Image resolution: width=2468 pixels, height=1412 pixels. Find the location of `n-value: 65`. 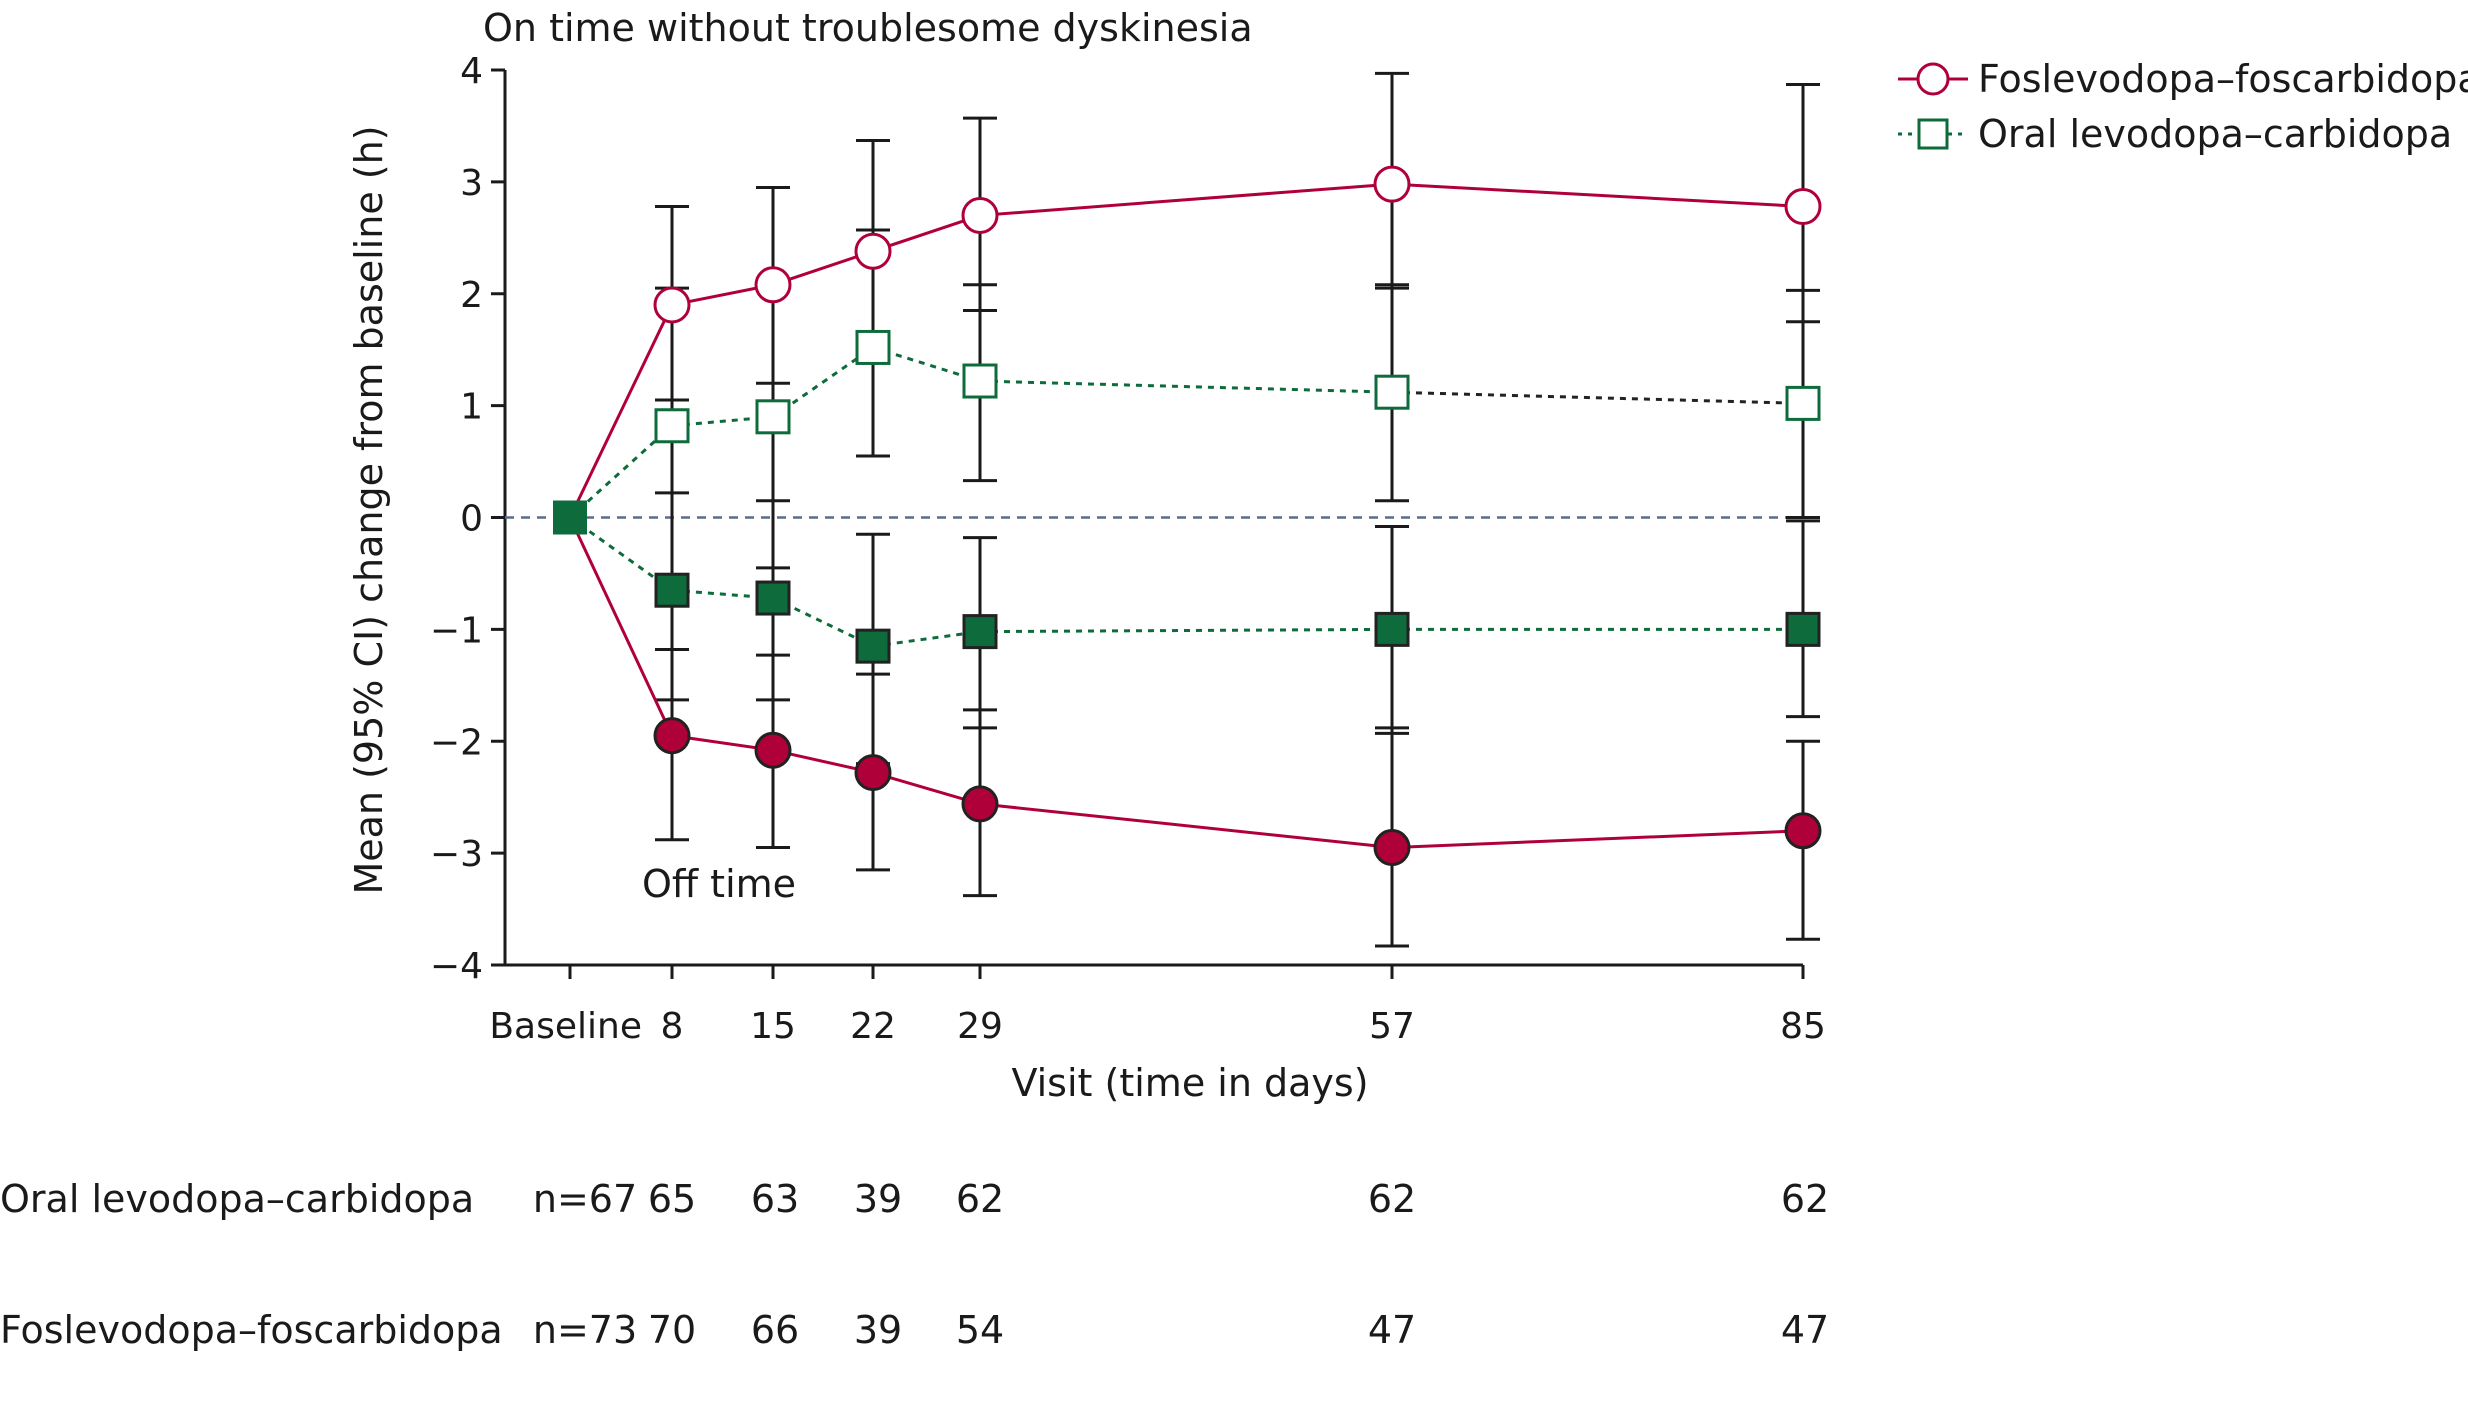

n-value: 65 is located at coordinates (672, 1199).